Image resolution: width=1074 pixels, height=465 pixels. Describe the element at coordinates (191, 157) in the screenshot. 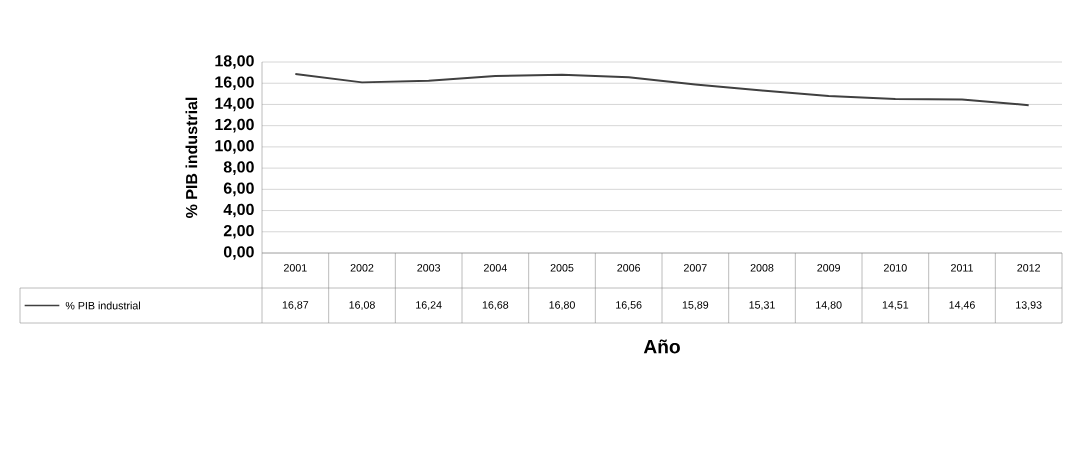

I see `y-axis-title: % PIB industrial` at that location.